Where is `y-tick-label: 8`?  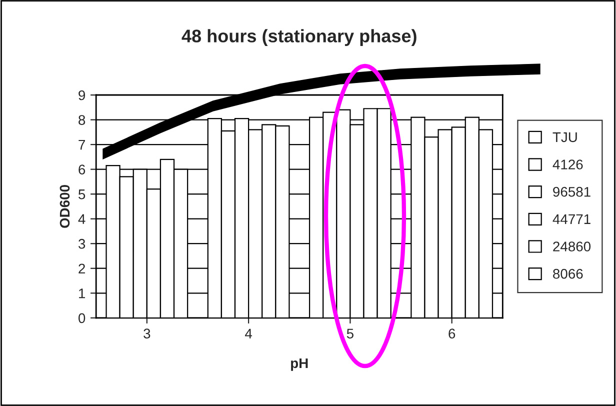
y-tick-label: 8 is located at coordinates (82, 120).